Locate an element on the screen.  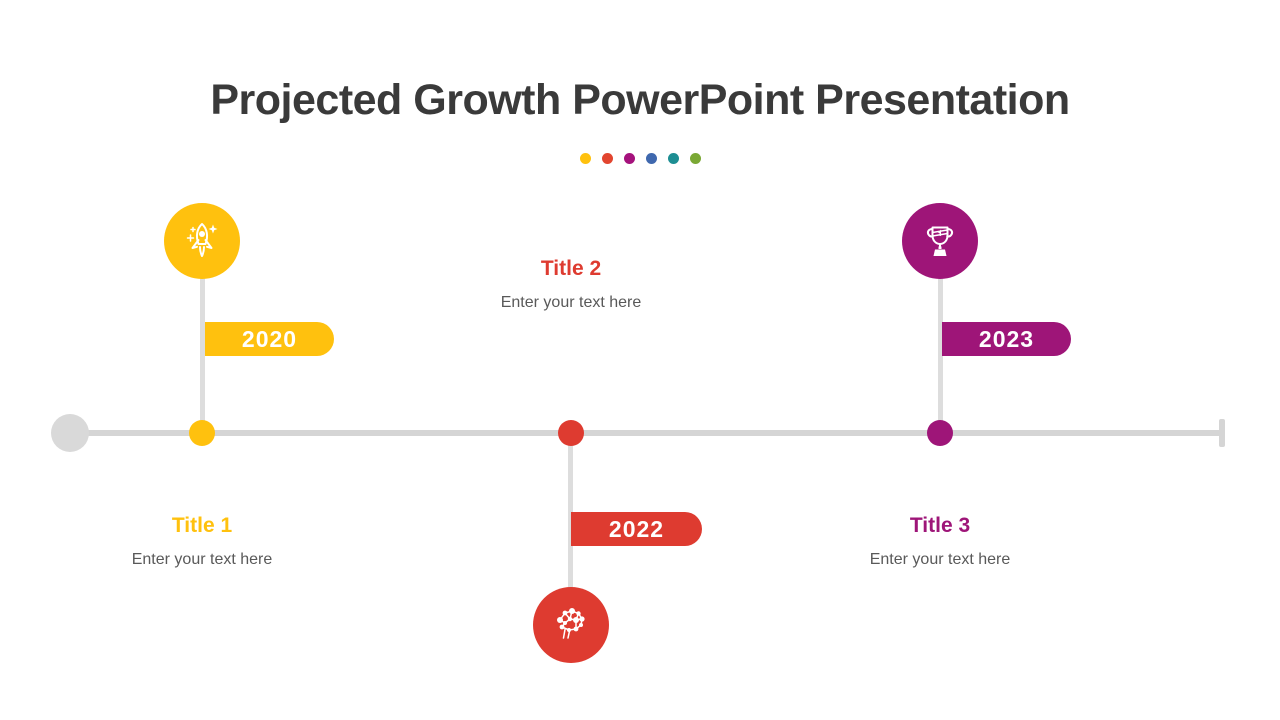
year-badge-2022: 2022 is located at coordinates (636, 529).